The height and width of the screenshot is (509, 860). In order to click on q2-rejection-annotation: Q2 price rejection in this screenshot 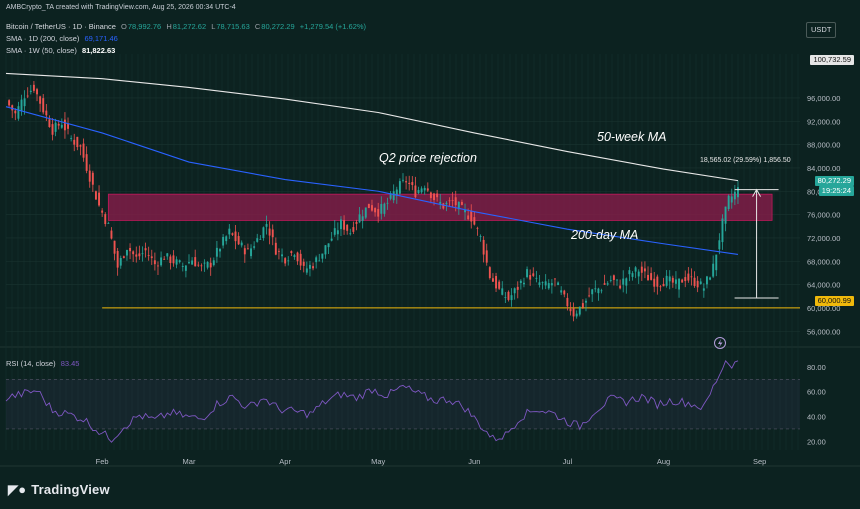, I will do `click(428, 158)`.